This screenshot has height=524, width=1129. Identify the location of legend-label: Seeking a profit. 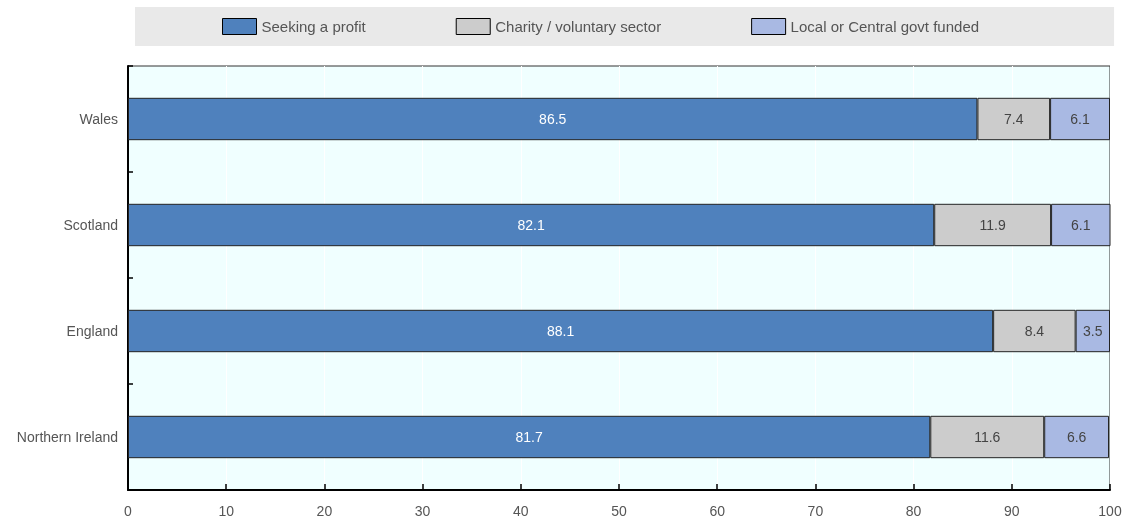
(314, 26).